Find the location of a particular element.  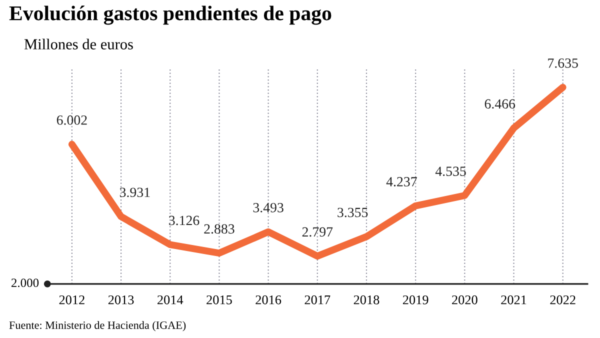

x-tick-label: 2014 is located at coordinates (171, 299).